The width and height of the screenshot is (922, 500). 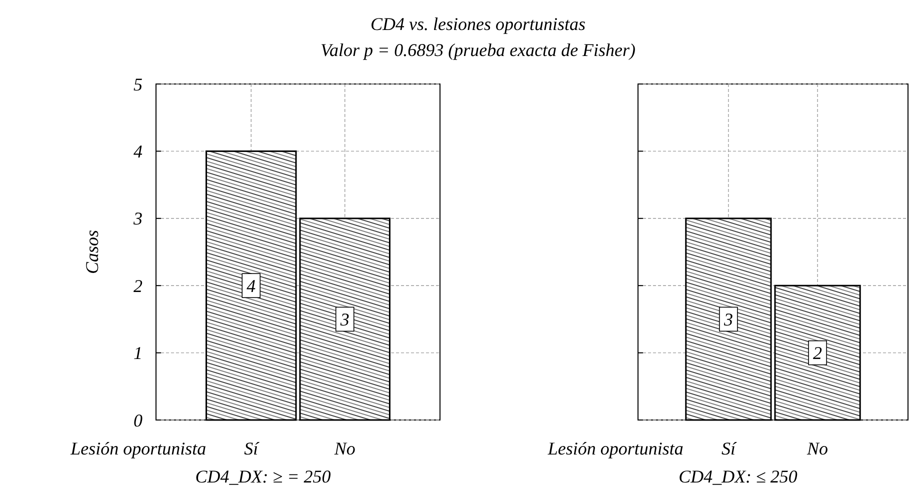 What do you see at coordinates (478, 24) in the screenshot?
I see `text: CD4 vs. lesiones oportunistas` at bounding box center [478, 24].